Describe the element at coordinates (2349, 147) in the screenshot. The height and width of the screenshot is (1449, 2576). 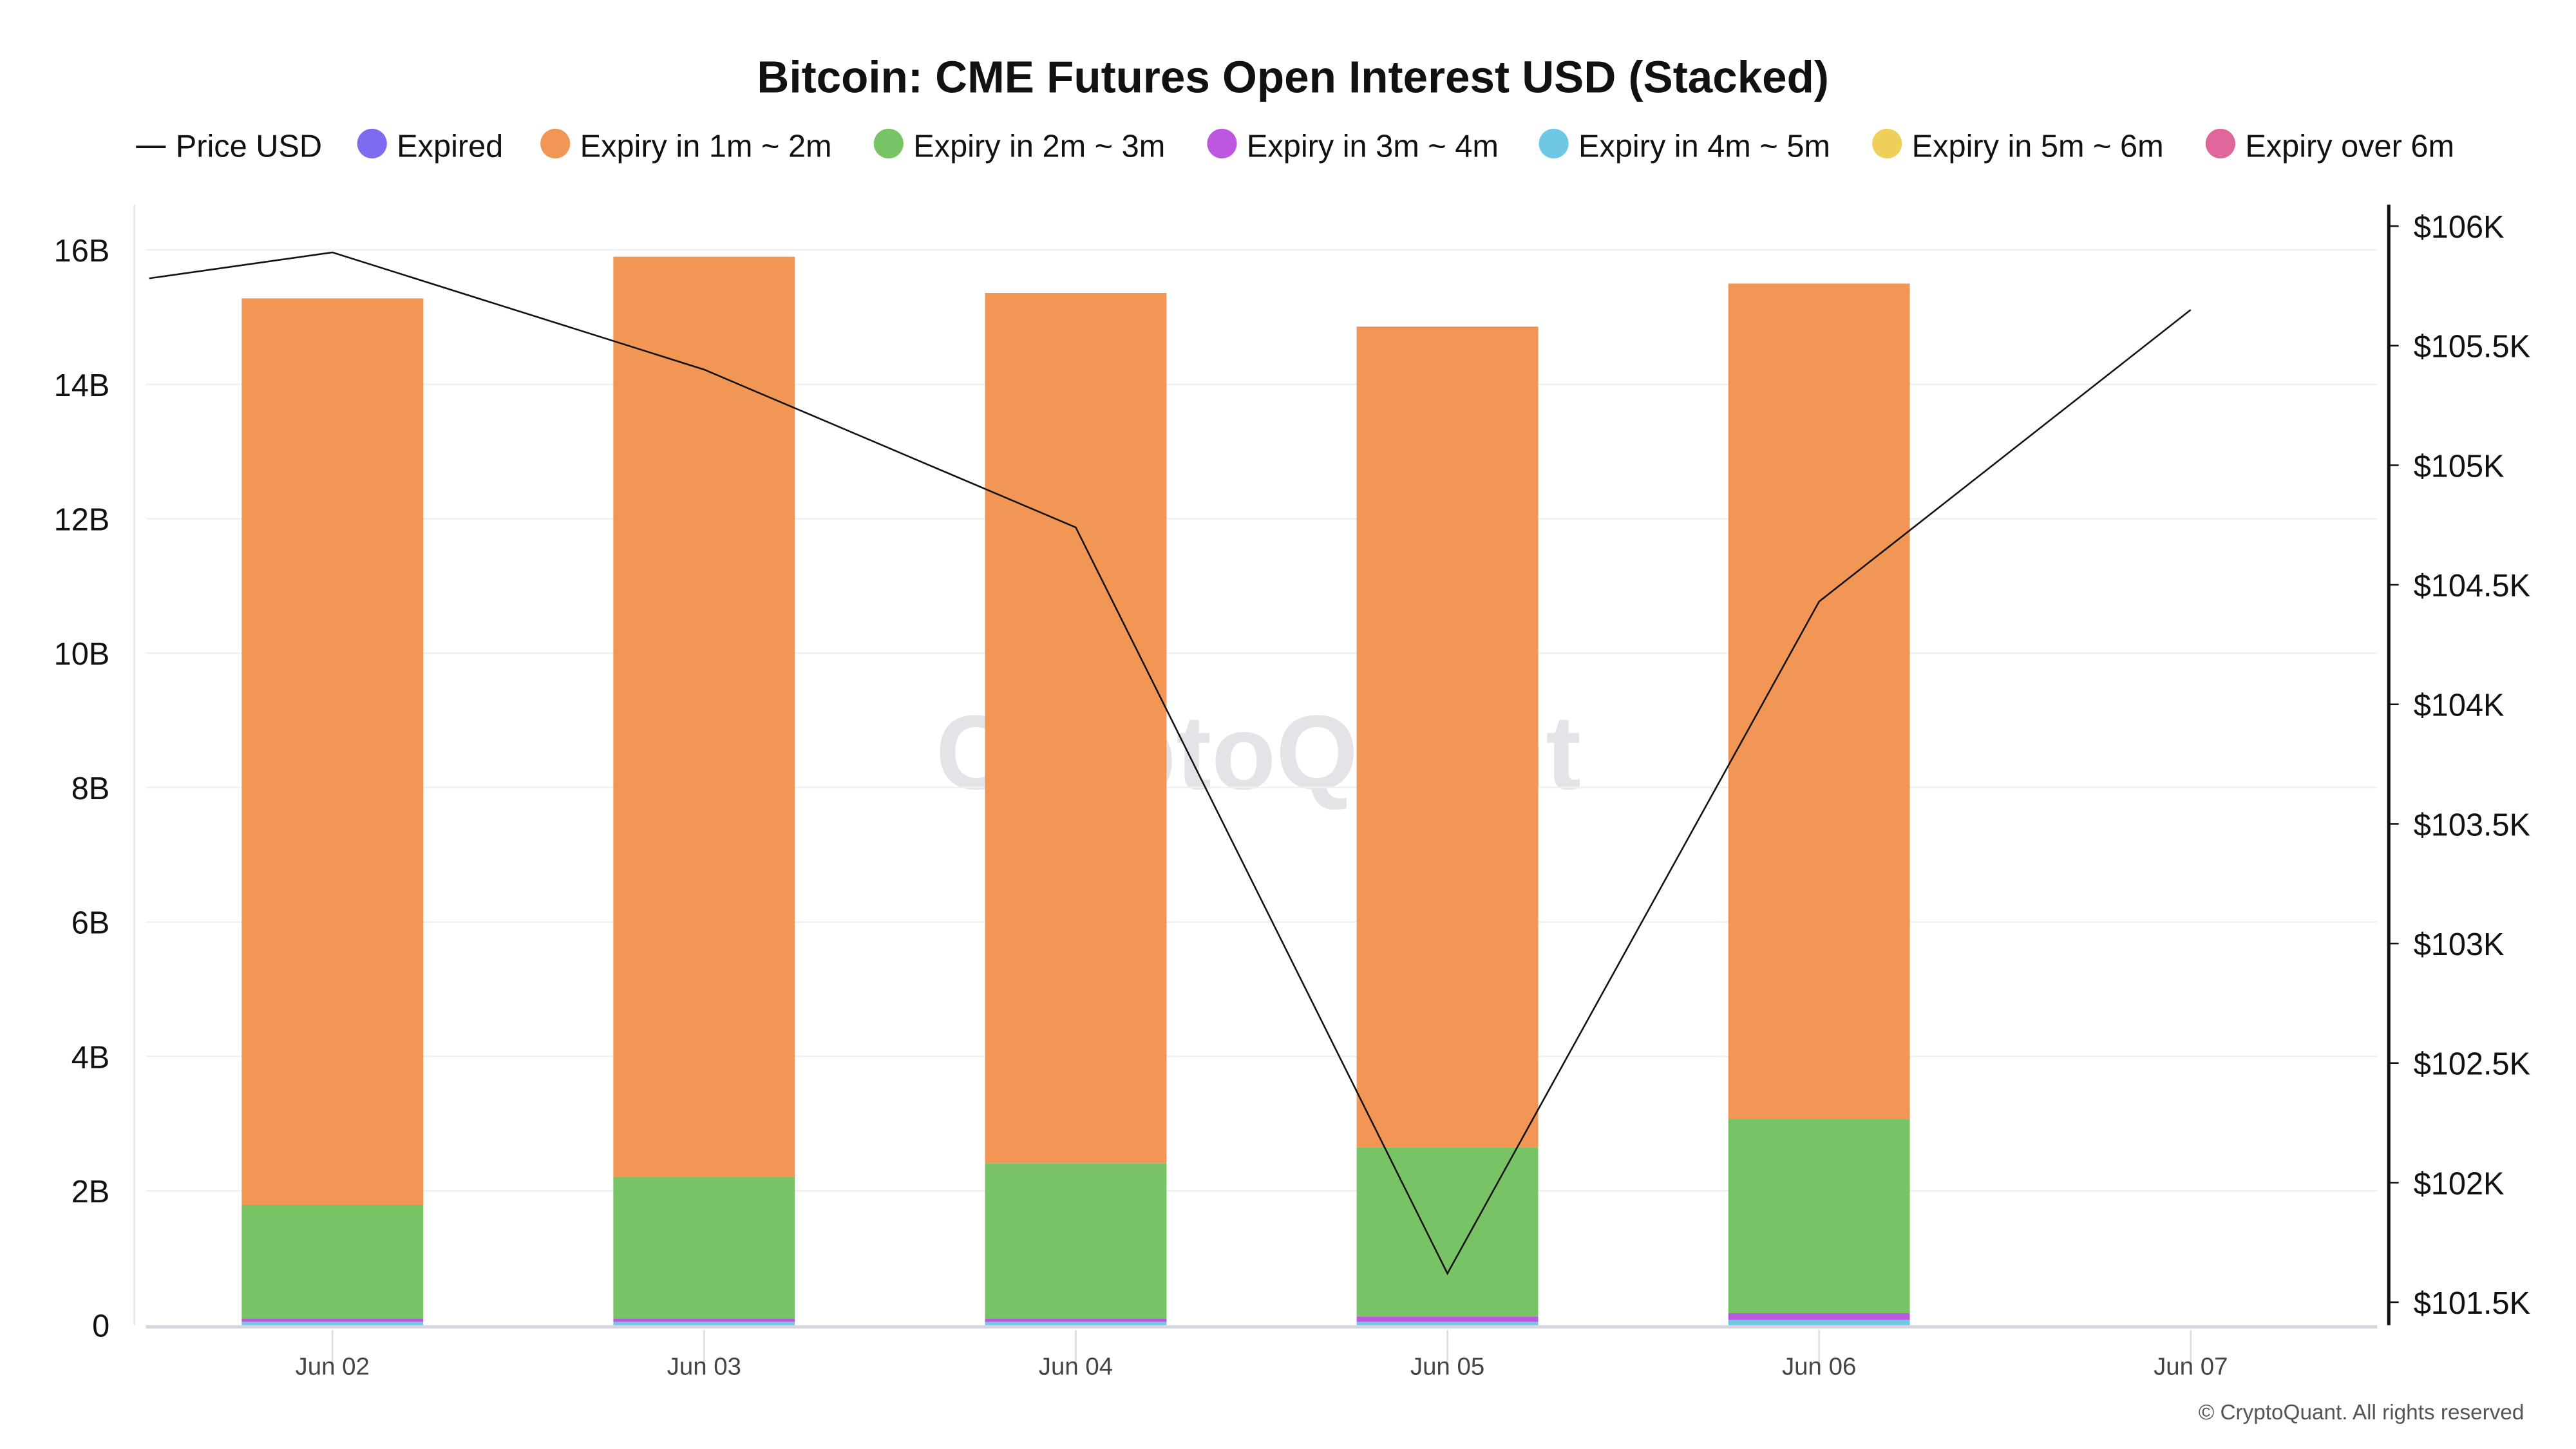
I see `legend-label: Expiry over 6m` at that location.